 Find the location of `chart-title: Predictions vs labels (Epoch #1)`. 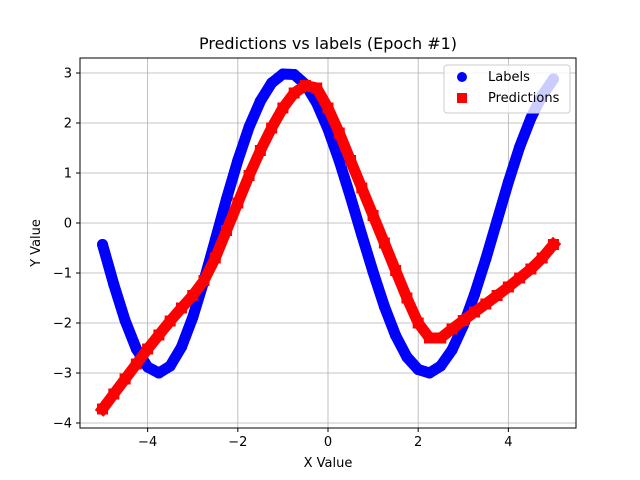

chart-title: Predictions vs labels (Epoch #1) is located at coordinates (328, 43).